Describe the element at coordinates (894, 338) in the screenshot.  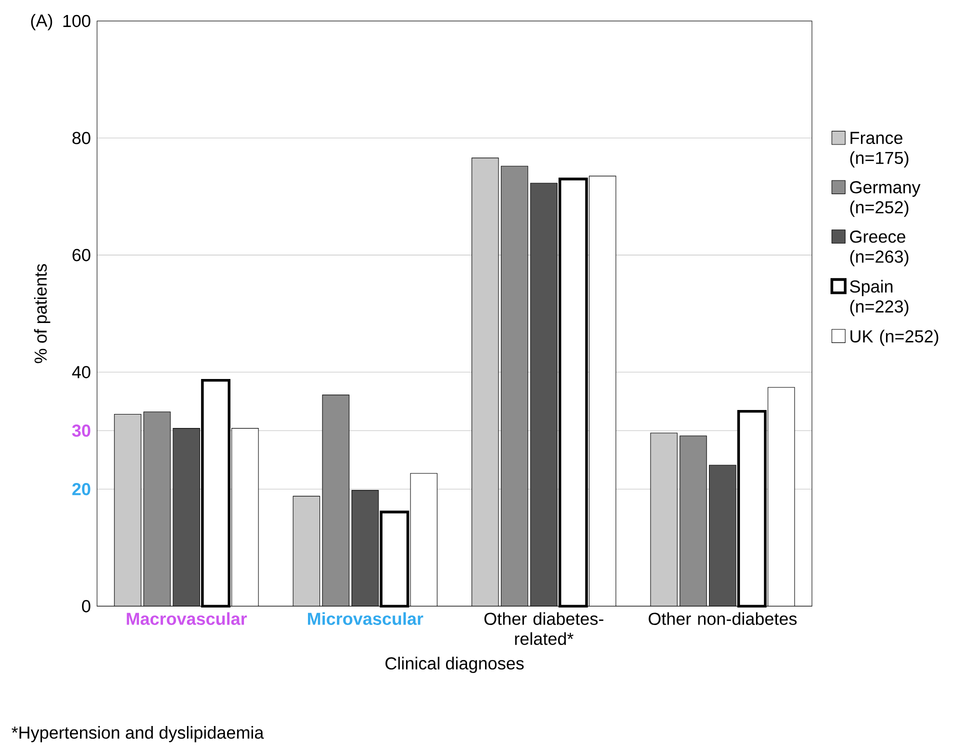
I see `legend-label: UK (n=252)` at that location.